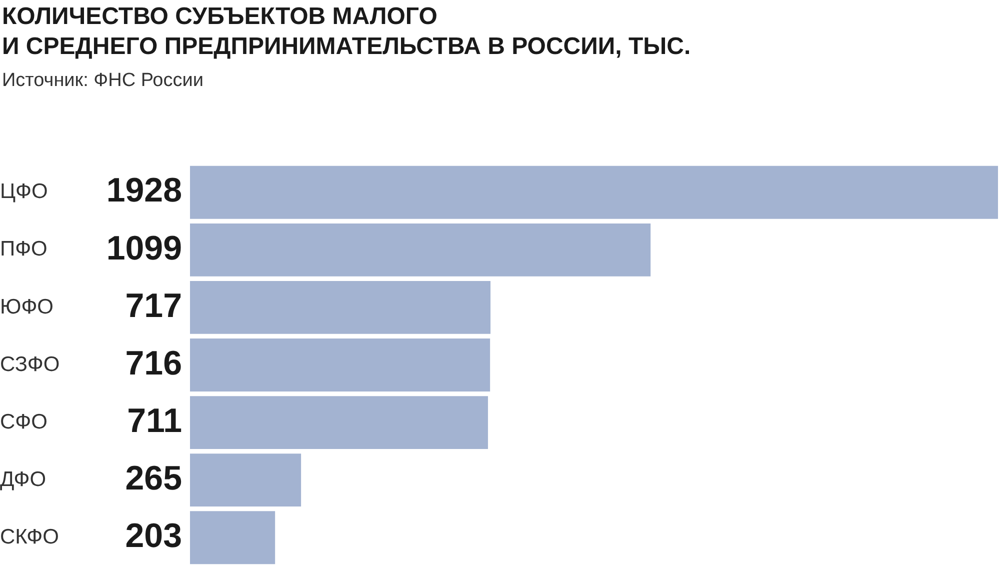 The image size is (1000, 582). Describe the element at coordinates (153, 478) in the screenshot. I see `data-label: 265` at that location.